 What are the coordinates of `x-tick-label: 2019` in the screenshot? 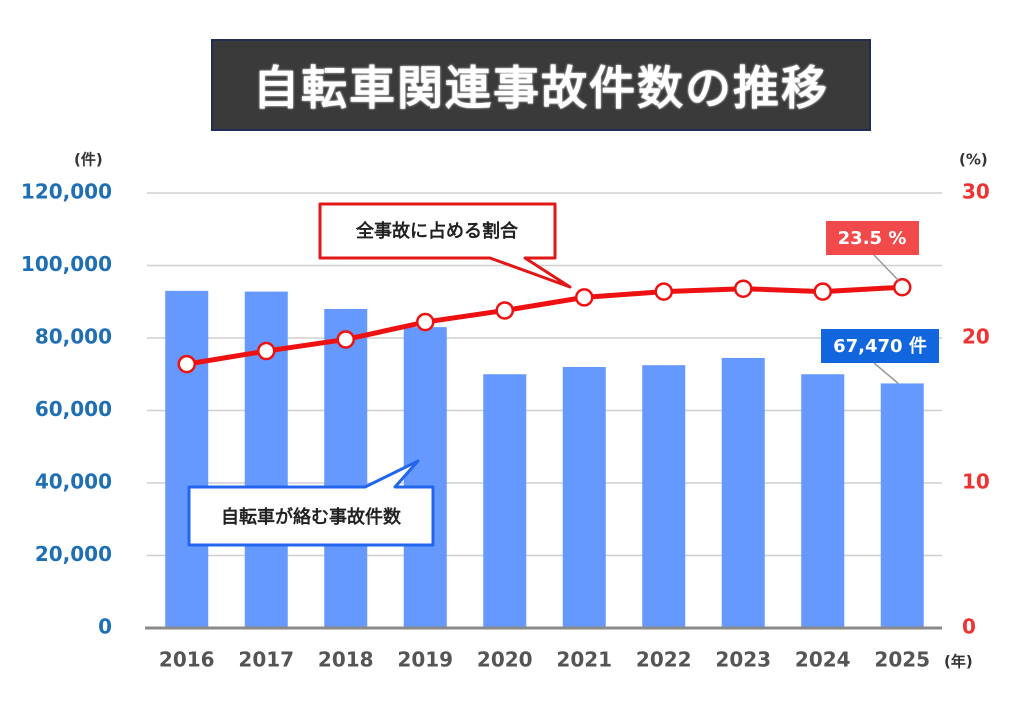 It's located at (425, 660).